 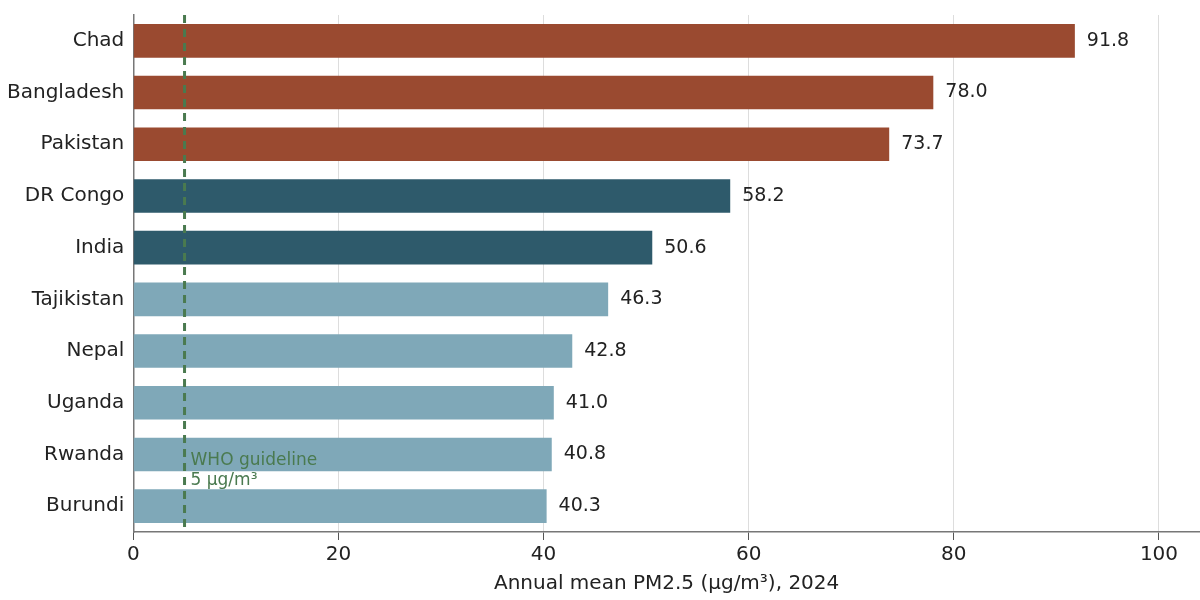 What do you see at coordinates (65, 90) in the screenshot?
I see `y-tick-label: Bangladesh` at bounding box center [65, 90].